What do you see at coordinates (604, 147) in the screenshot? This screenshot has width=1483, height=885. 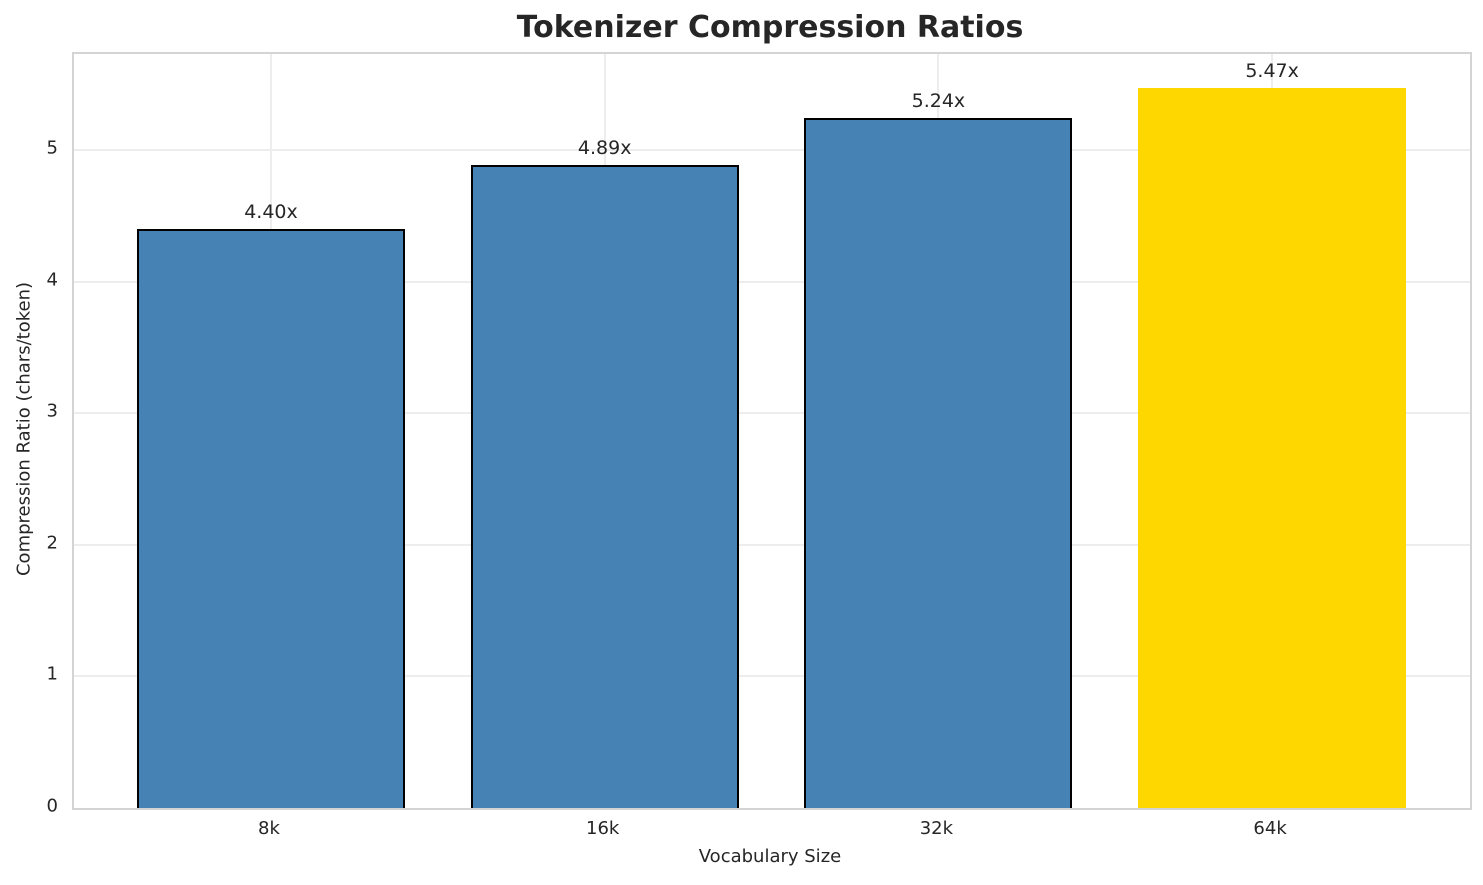 I see `bar-value-label-16k: 4.89x` at bounding box center [604, 147].